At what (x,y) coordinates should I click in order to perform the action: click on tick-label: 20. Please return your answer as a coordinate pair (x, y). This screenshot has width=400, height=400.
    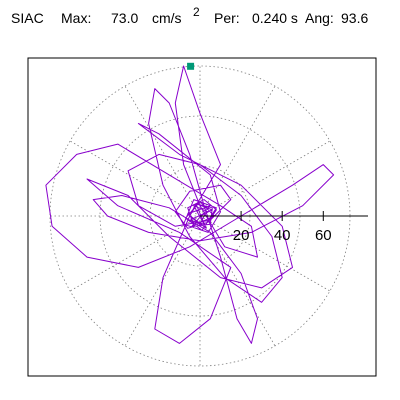
    Looking at the image, I should click on (241, 235).